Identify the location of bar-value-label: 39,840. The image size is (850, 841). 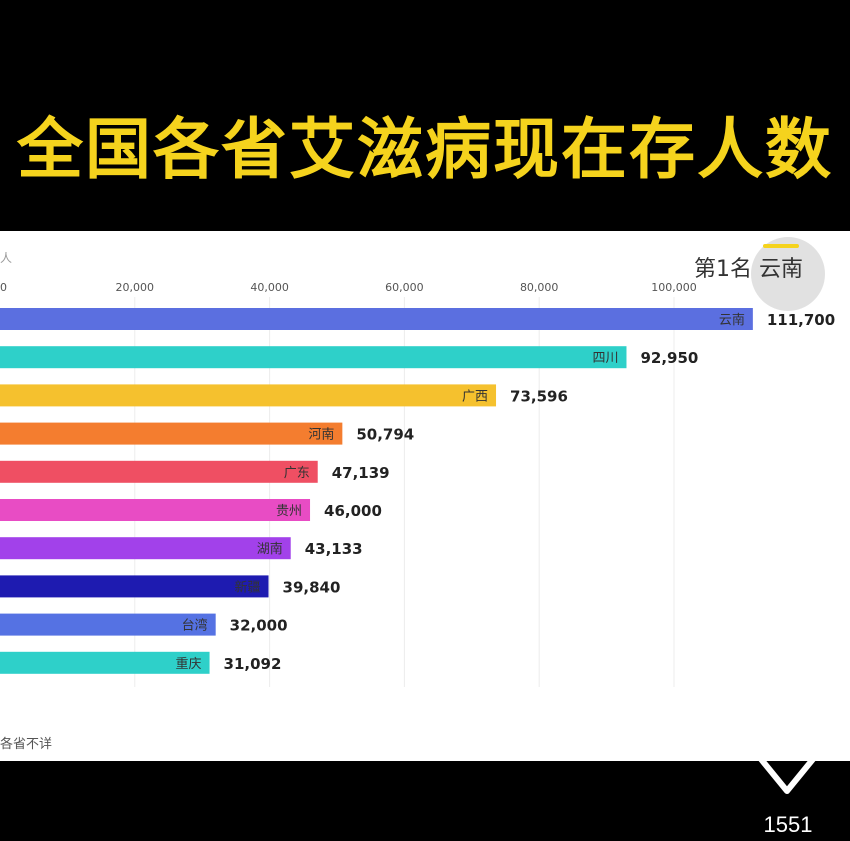
(312, 587).